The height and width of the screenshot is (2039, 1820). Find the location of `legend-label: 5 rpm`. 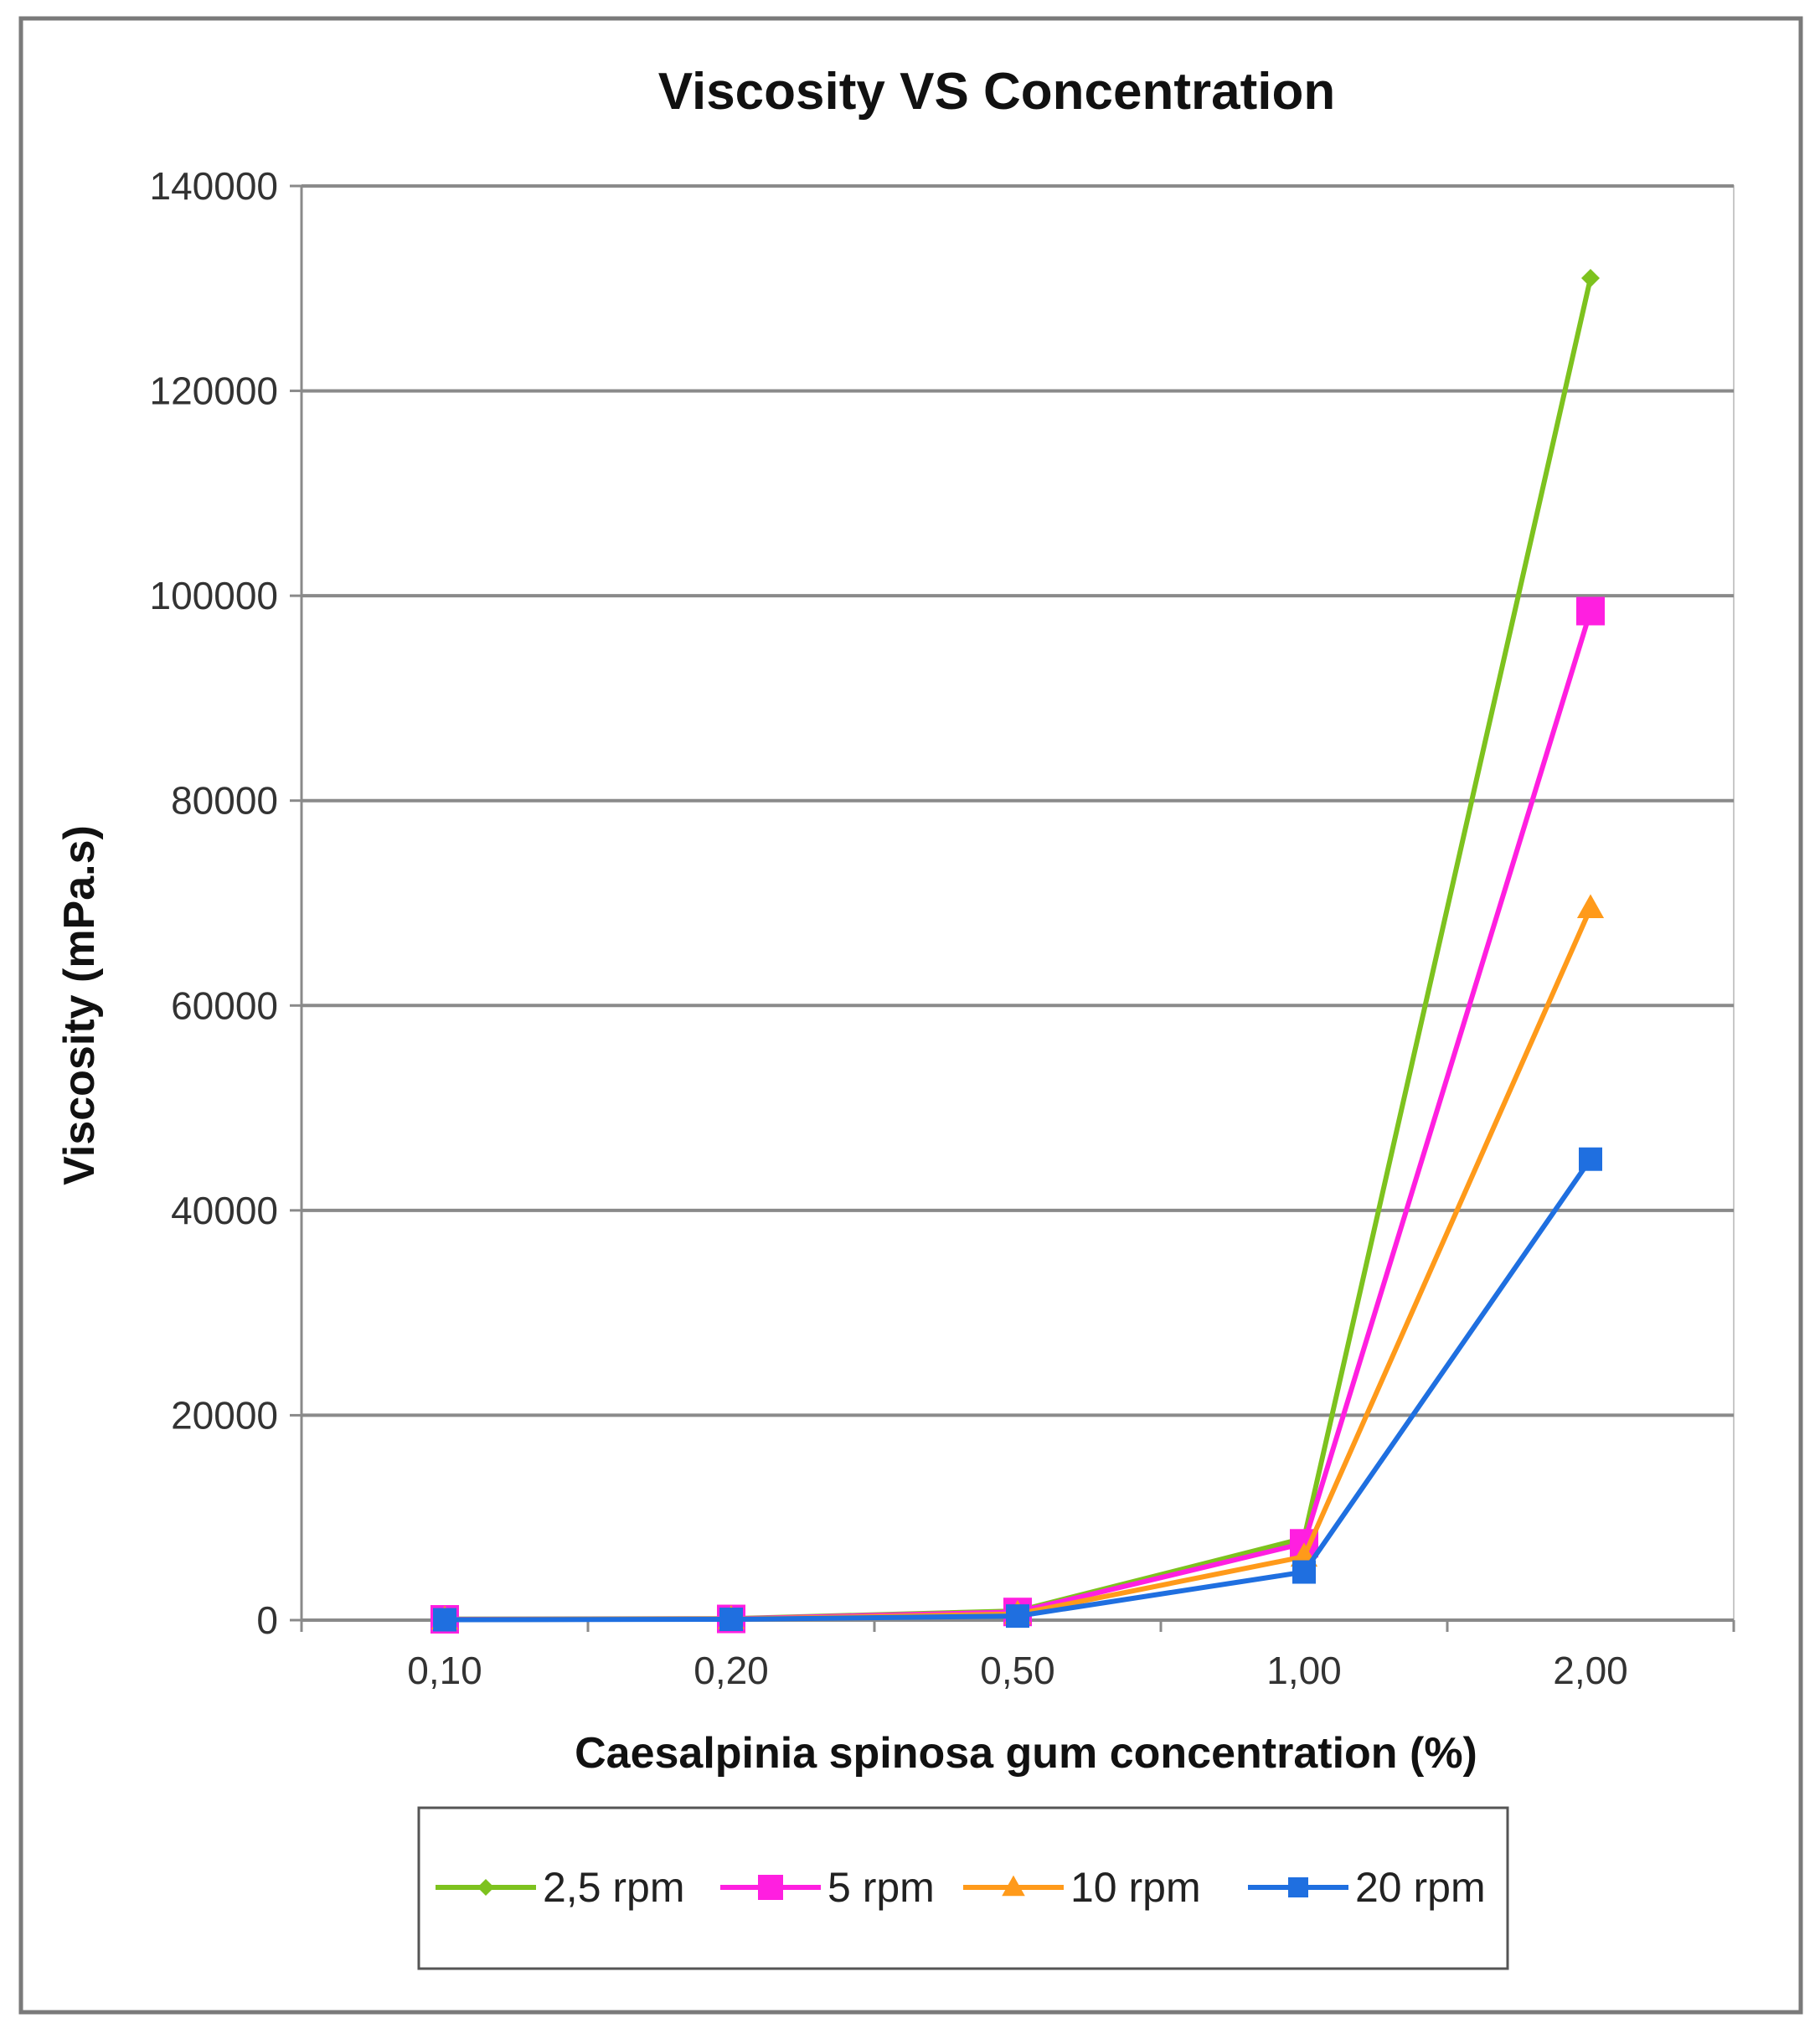

legend-label: 5 rpm is located at coordinates (881, 1887).